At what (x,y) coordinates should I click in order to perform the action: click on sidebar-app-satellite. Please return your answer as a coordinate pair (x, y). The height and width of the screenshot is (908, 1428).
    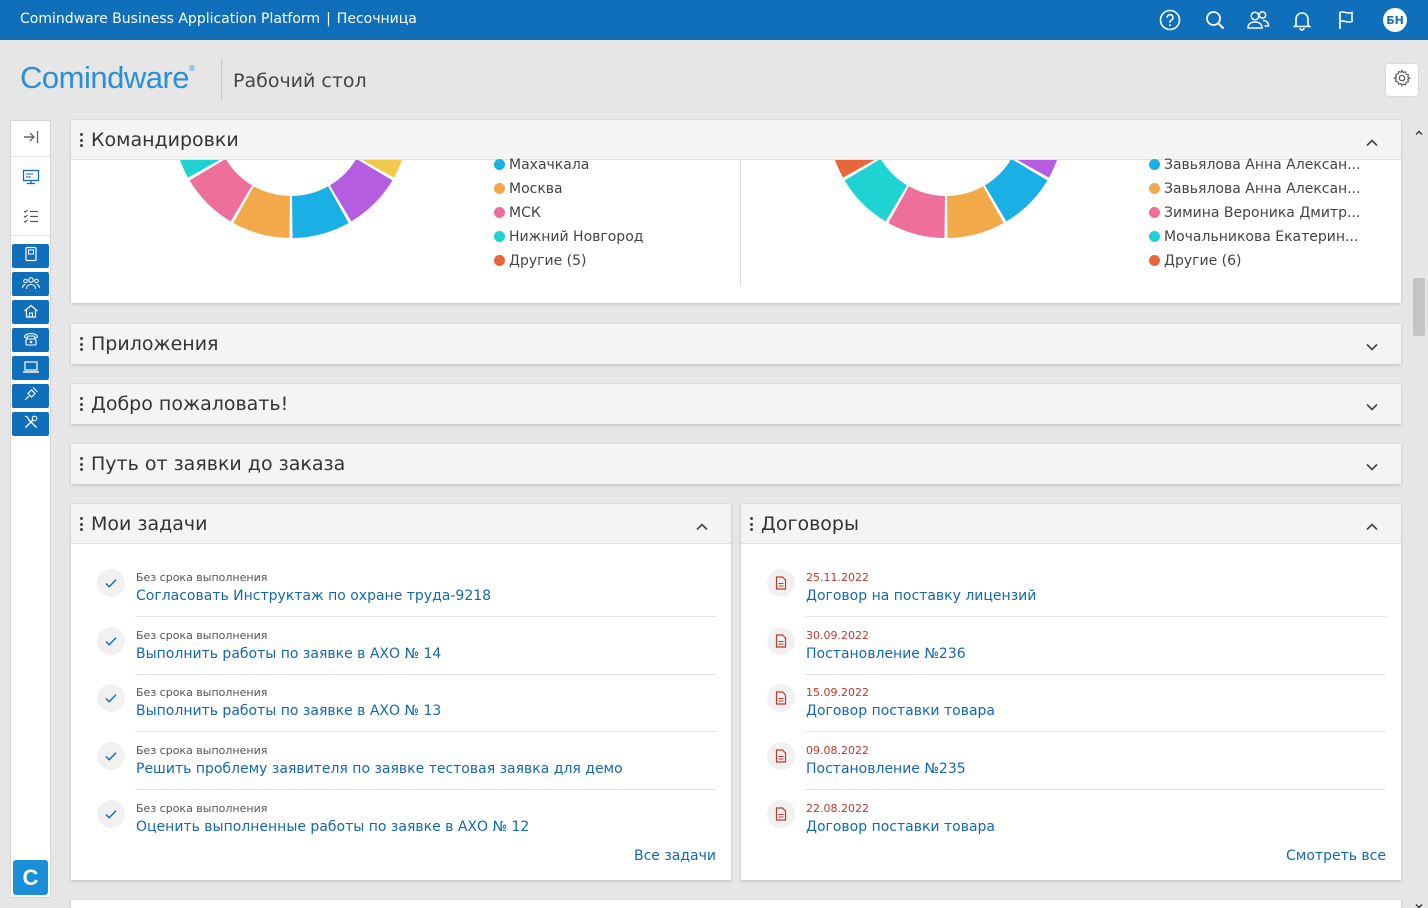
    Looking at the image, I should click on (30, 396).